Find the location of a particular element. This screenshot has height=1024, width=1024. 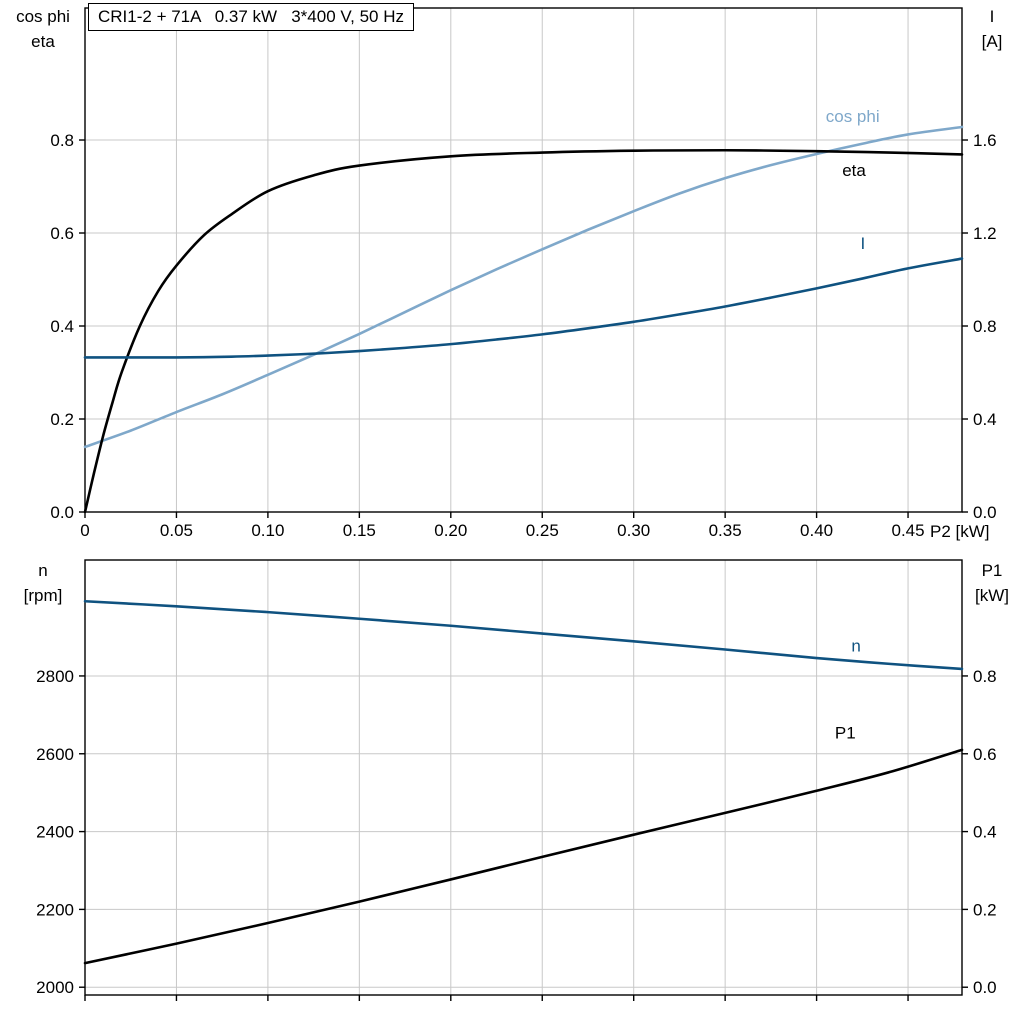

x-tick-label: 0.45 is located at coordinates (907, 530).